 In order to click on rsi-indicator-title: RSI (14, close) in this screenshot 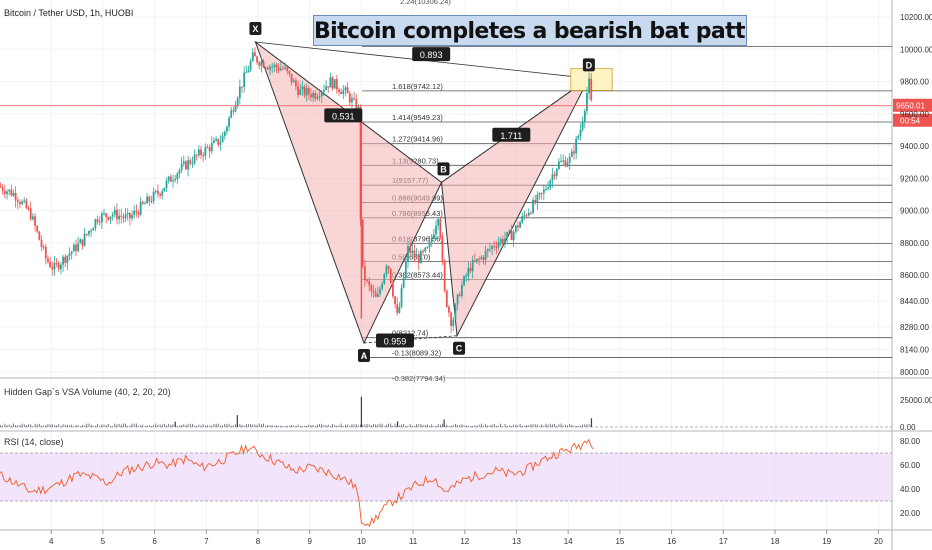, I will do `click(34, 442)`.